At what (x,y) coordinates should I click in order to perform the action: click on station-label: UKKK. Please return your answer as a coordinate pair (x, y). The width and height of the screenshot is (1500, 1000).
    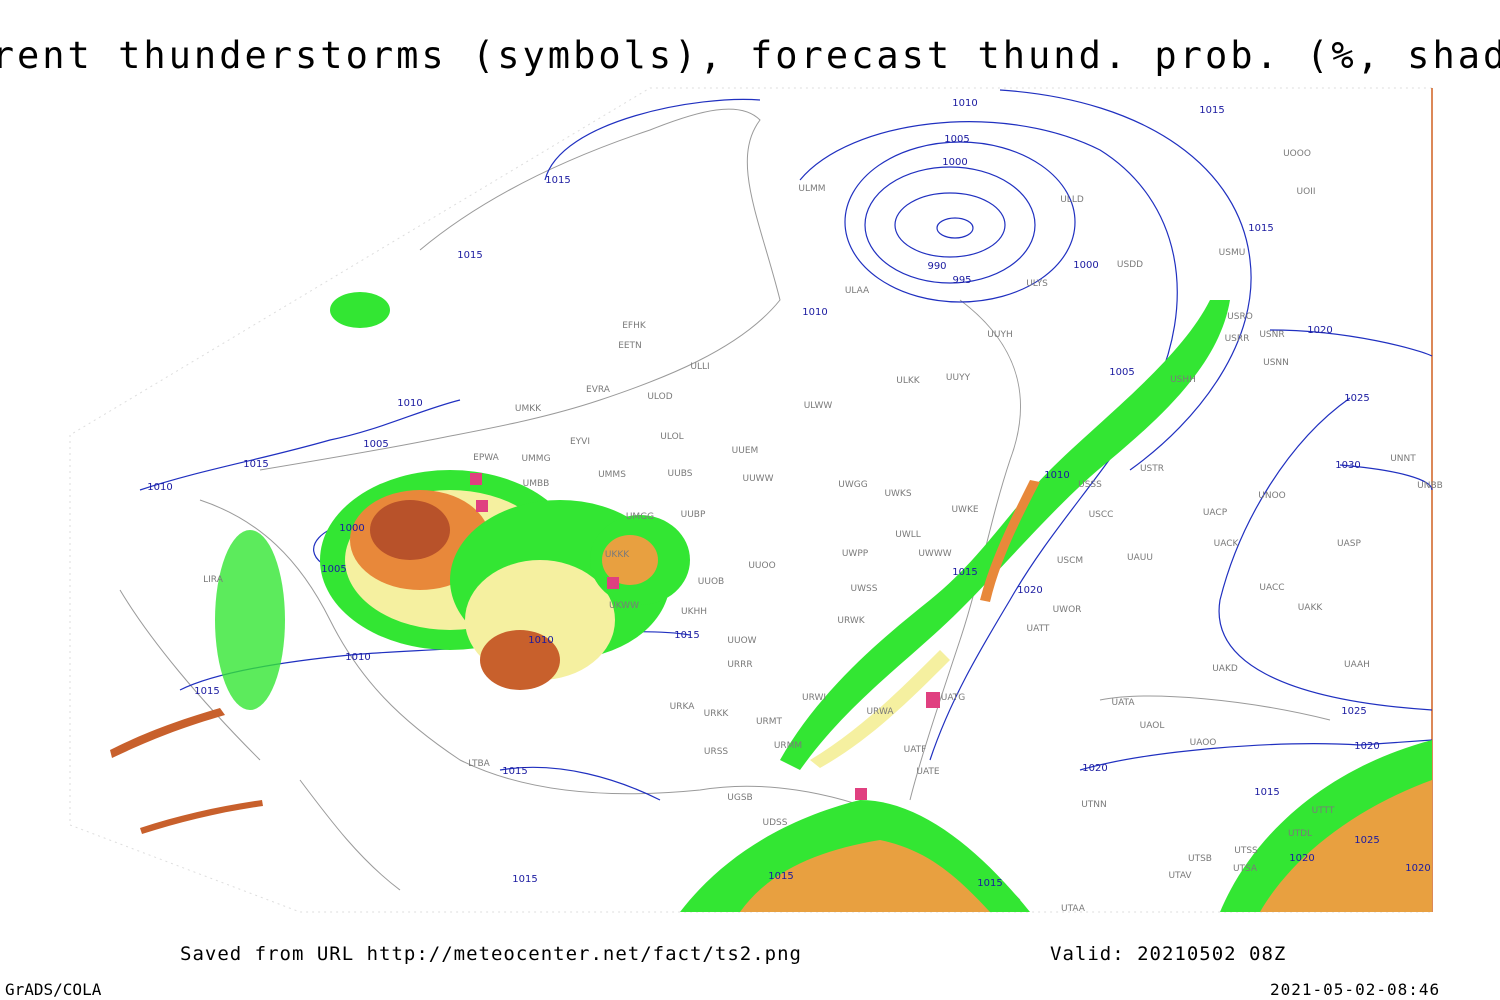
    Looking at the image, I should click on (617, 555).